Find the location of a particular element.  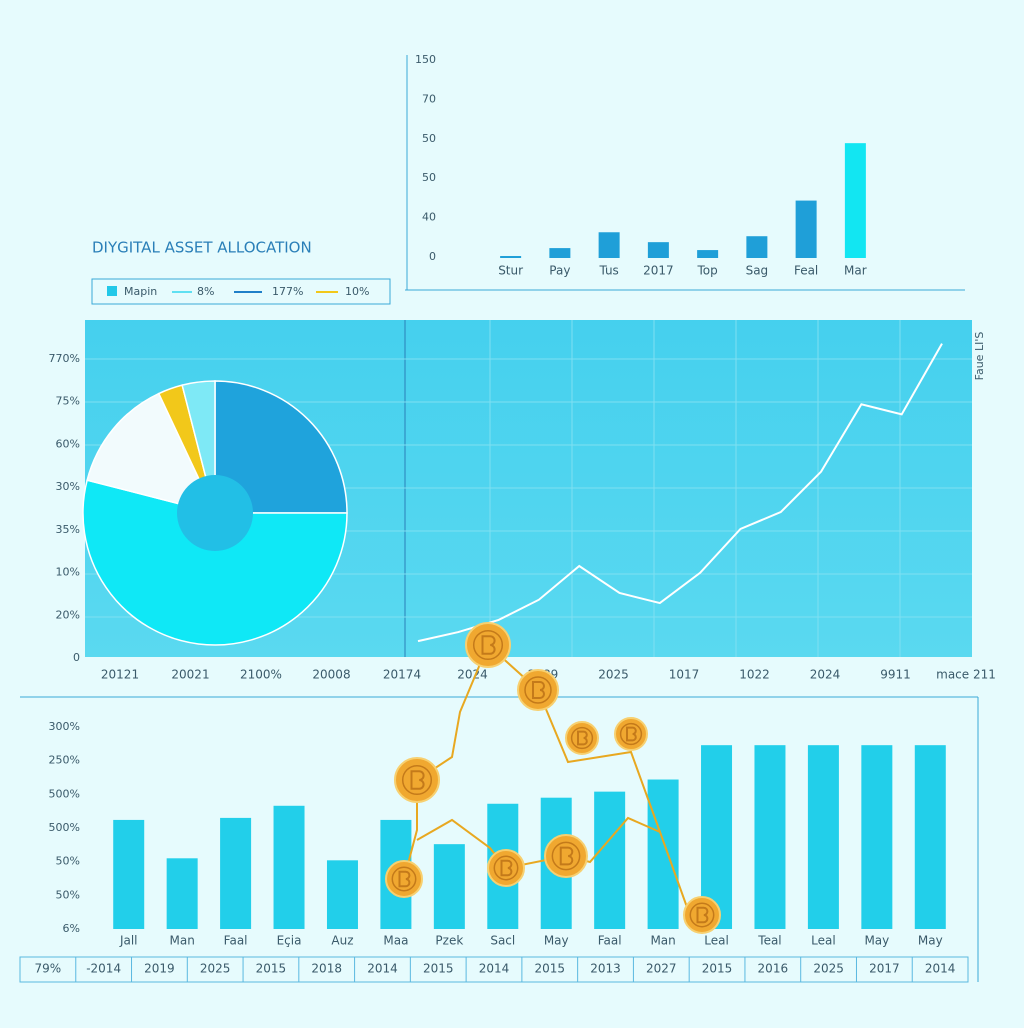

table-cell: 2014 is located at coordinates (382, 969).